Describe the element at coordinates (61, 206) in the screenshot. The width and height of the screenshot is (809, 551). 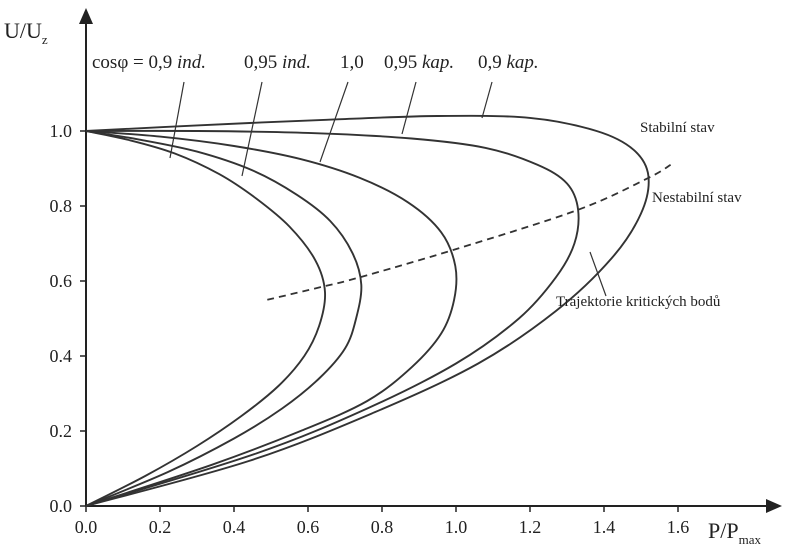
I see `y-tick-label: 0.8` at that location.